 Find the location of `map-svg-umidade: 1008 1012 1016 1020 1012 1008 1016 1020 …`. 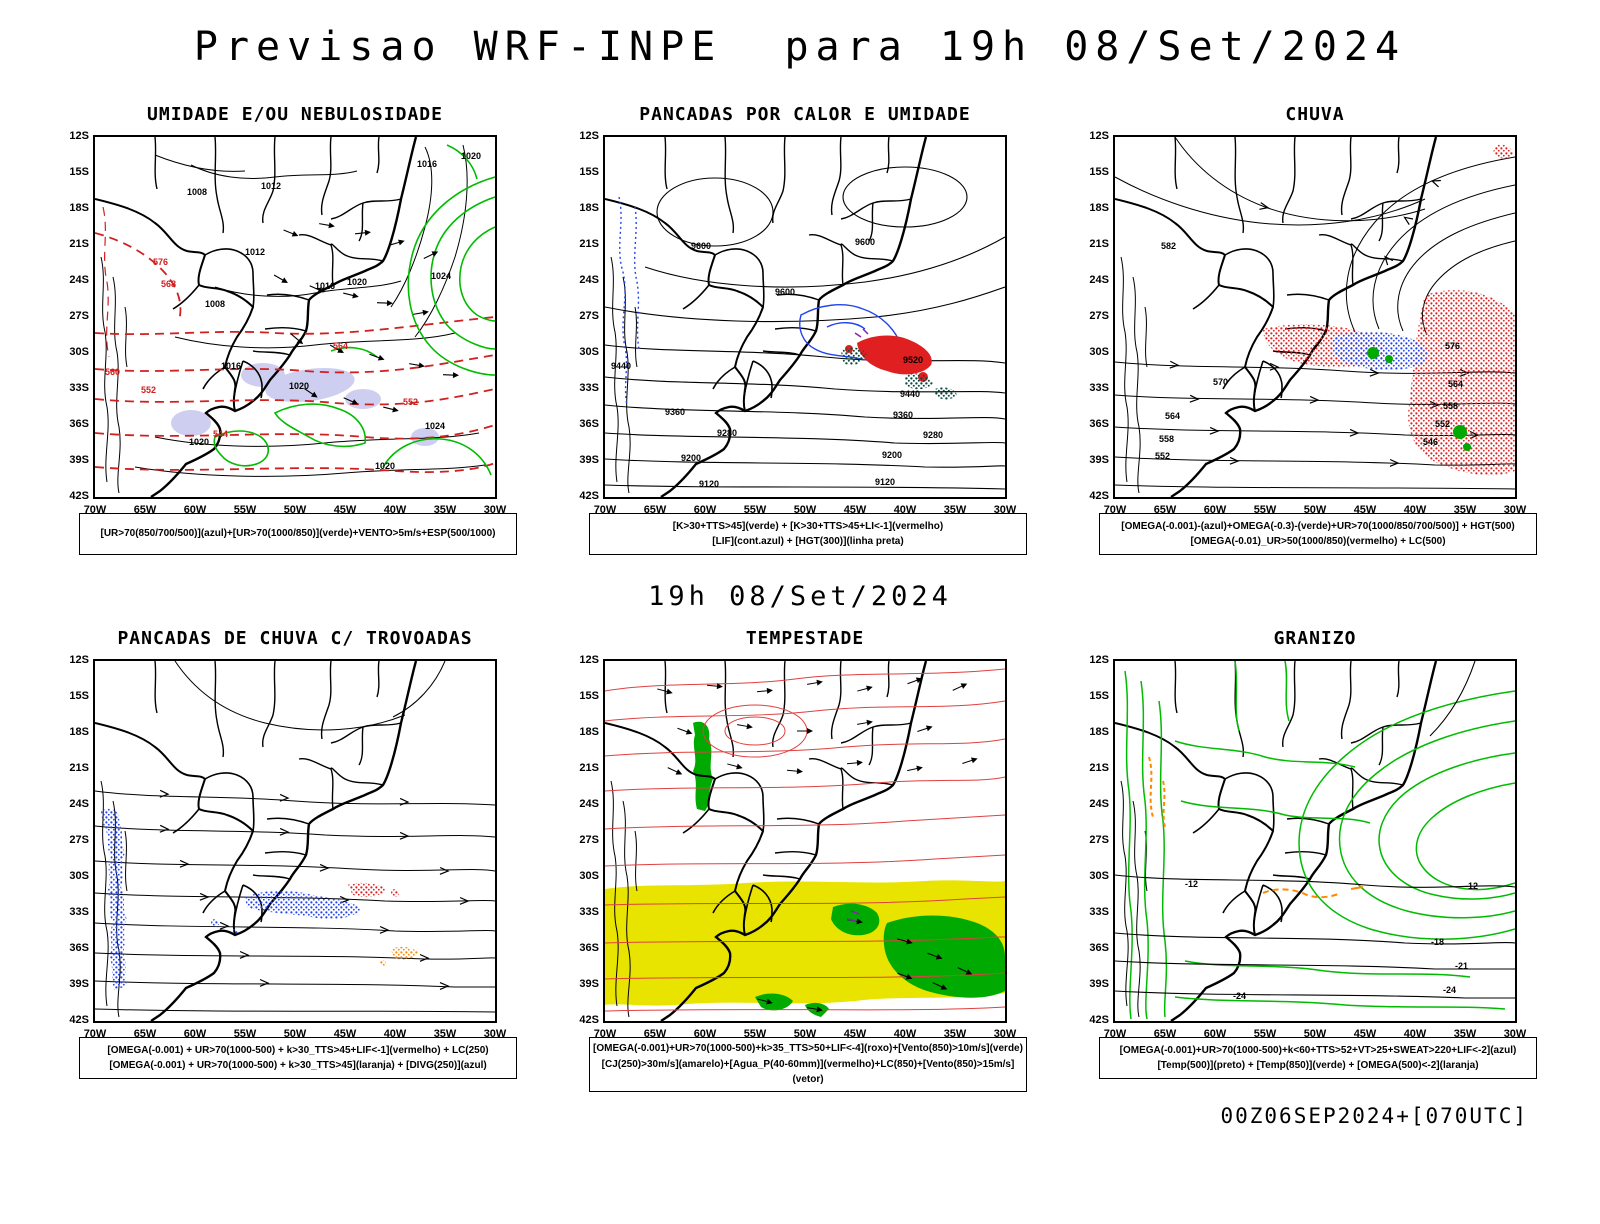

map-svg-umidade: 1008 1012 1016 1020 1012 1008 1016 1020 … is located at coordinates (295, 317).